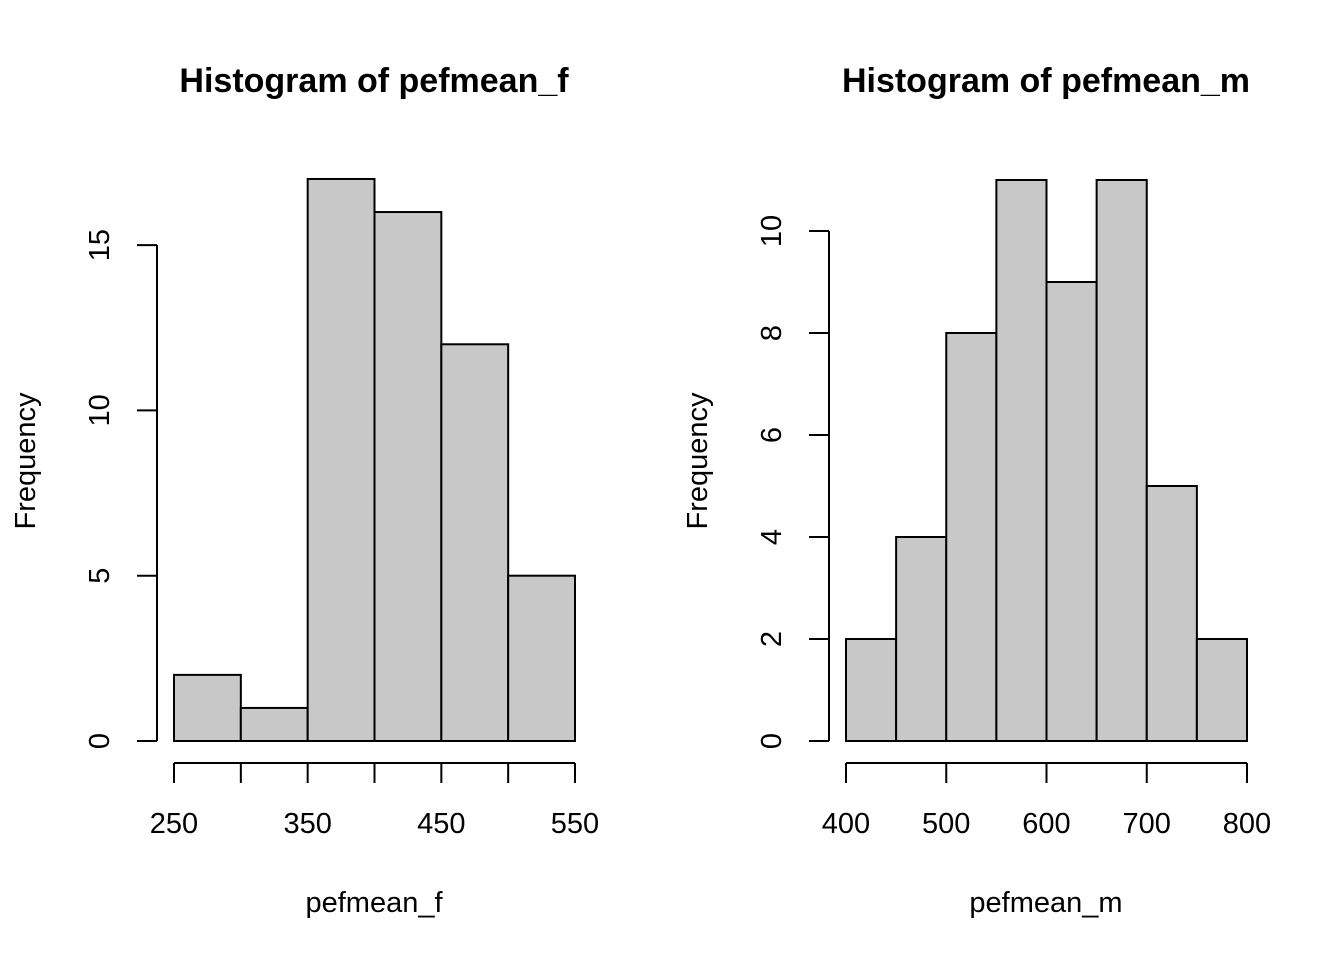 The image size is (1344, 960). I want to click on x-tick-label: 700, so click(1147, 824).